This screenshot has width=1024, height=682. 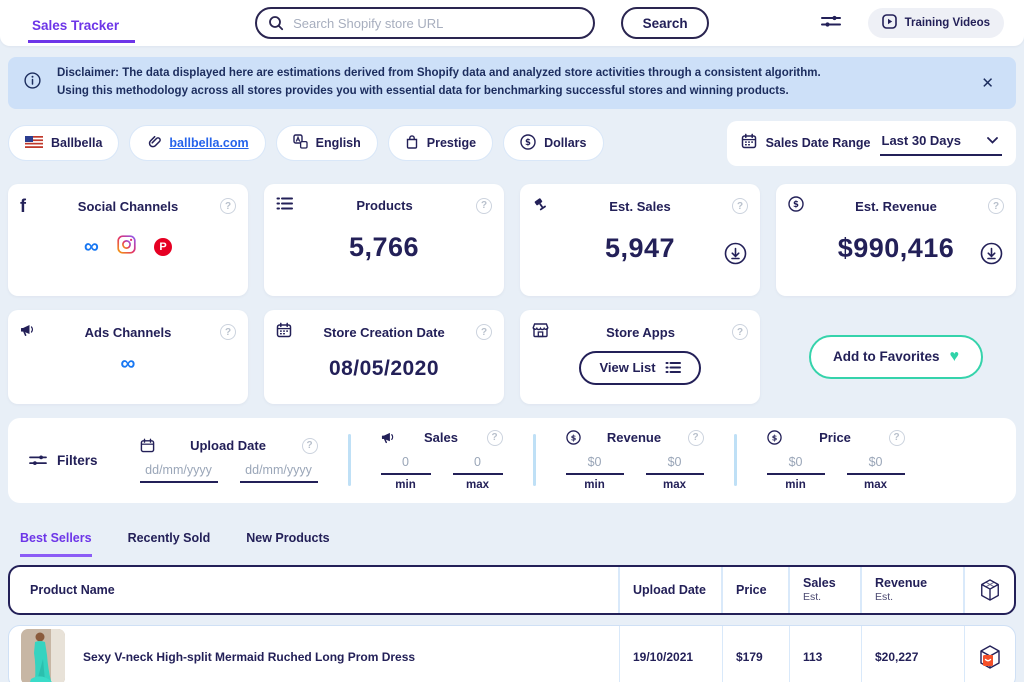 What do you see at coordinates (178, 472) in the screenshot?
I see `upload-date-from-input` at bounding box center [178, 472].